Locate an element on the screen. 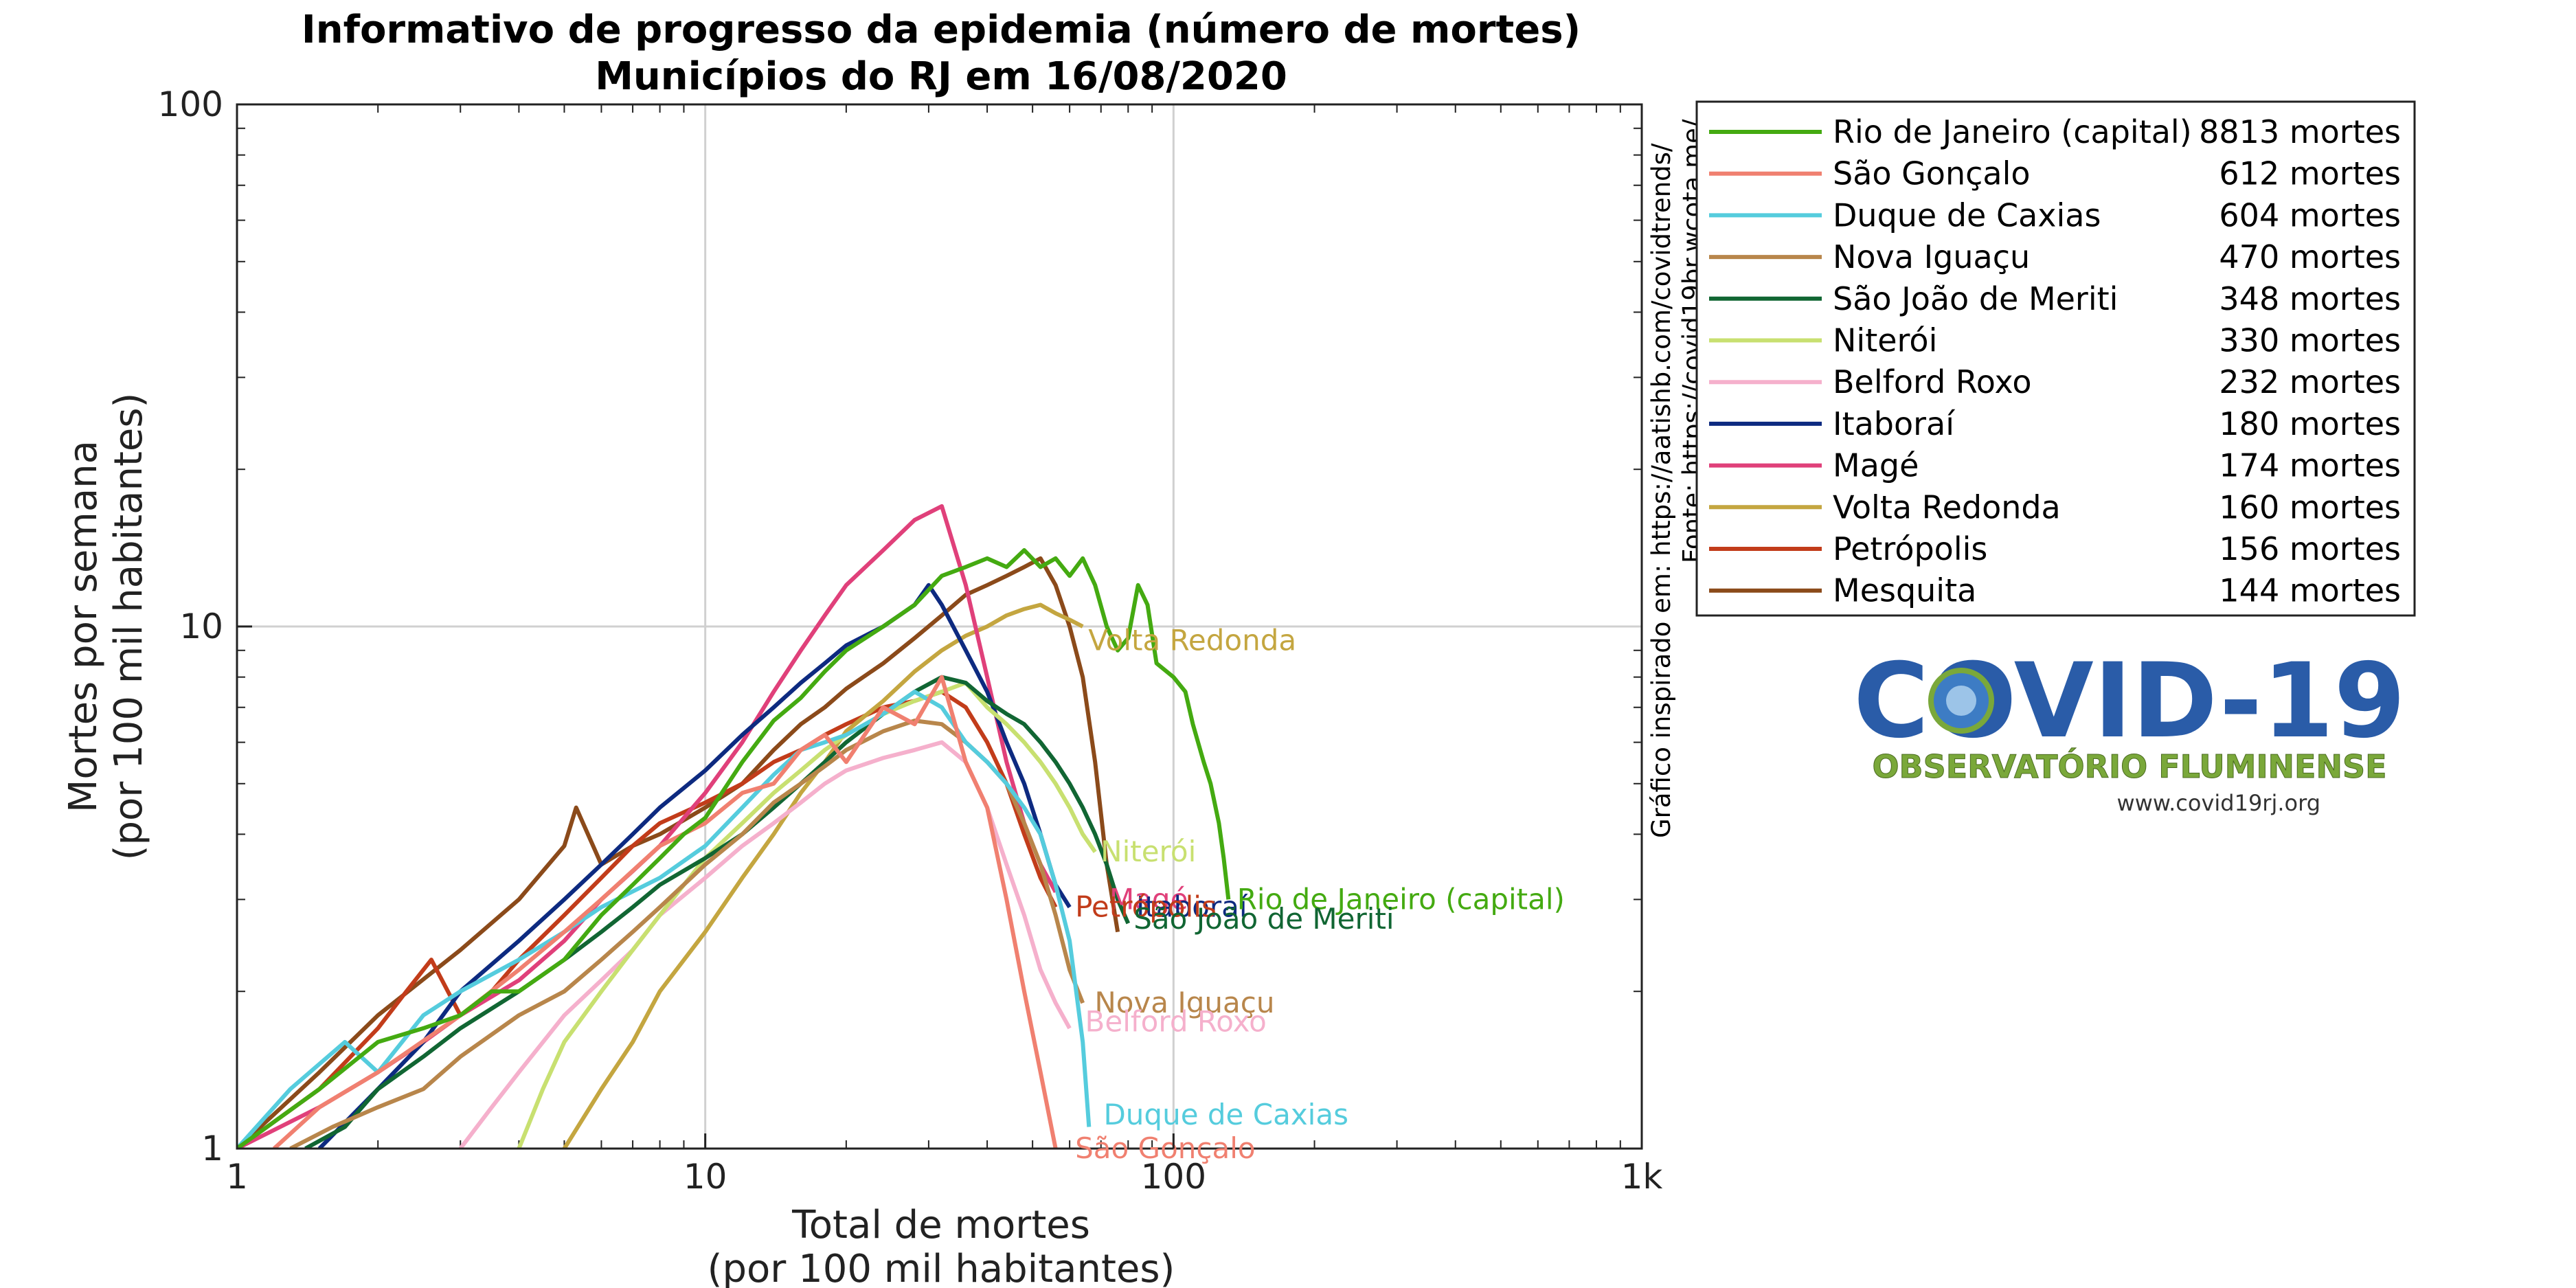  series-end-label: Niterói is located at coordinates (1148, 851).